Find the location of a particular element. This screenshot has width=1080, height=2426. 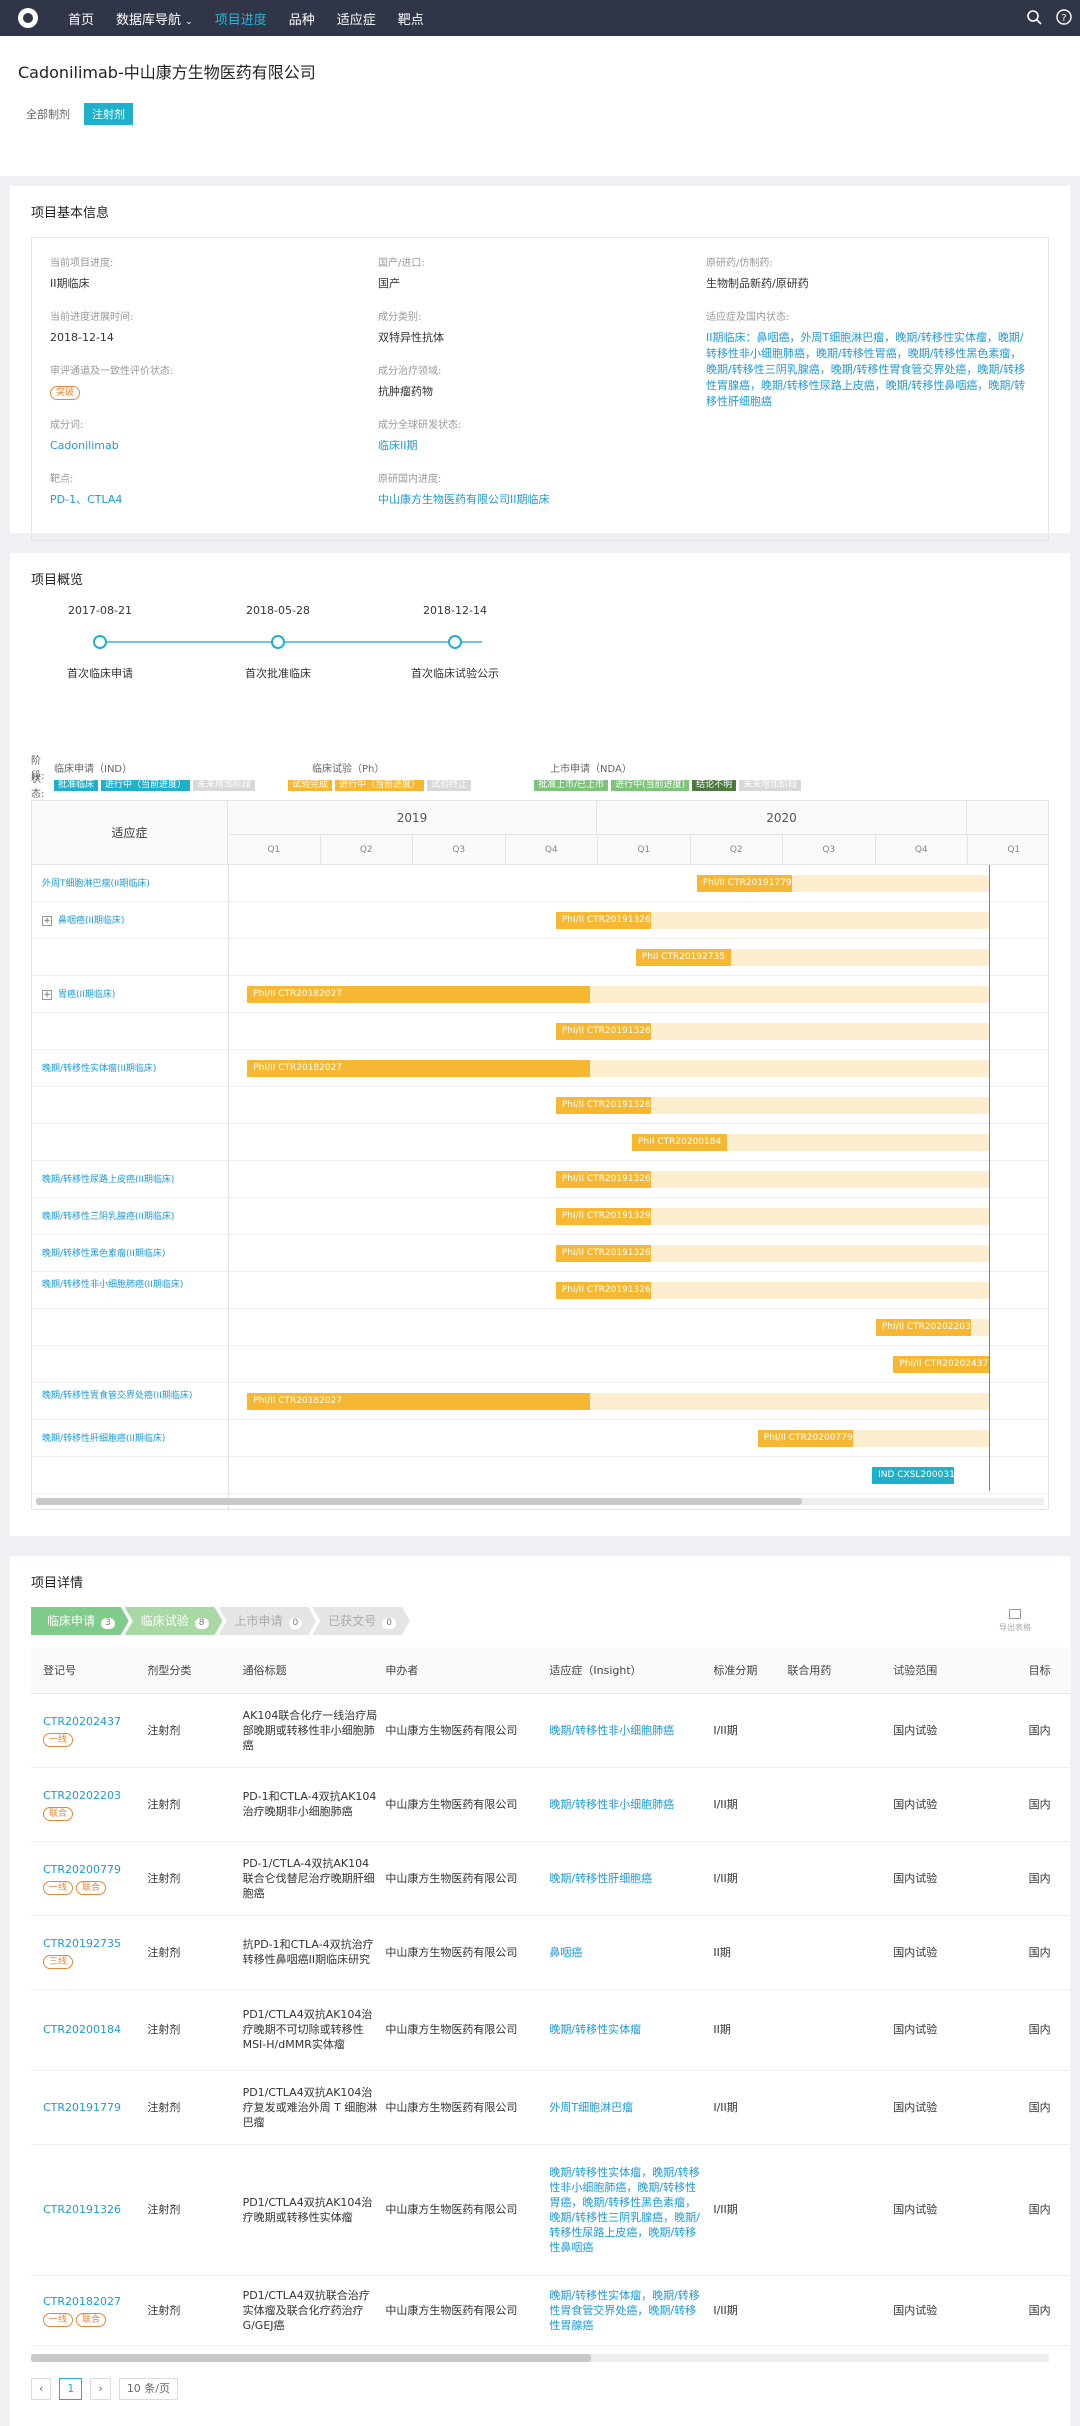

gantt-bar: PhII CTR20192735 is located at coordinates (683, 957).